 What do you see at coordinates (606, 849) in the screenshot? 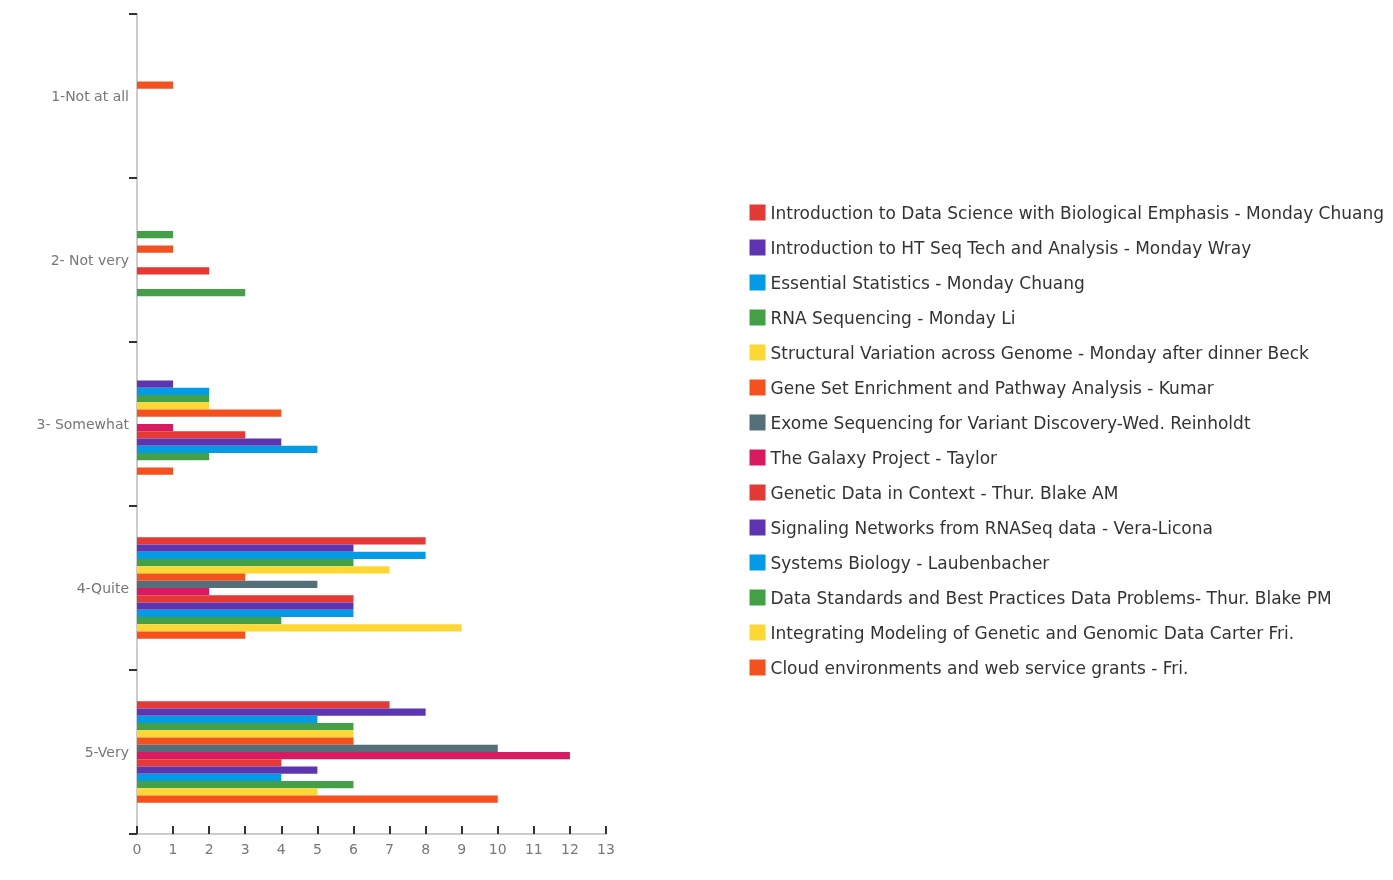
I see `x-tick-label: 13` at bounding box center [606, 849].